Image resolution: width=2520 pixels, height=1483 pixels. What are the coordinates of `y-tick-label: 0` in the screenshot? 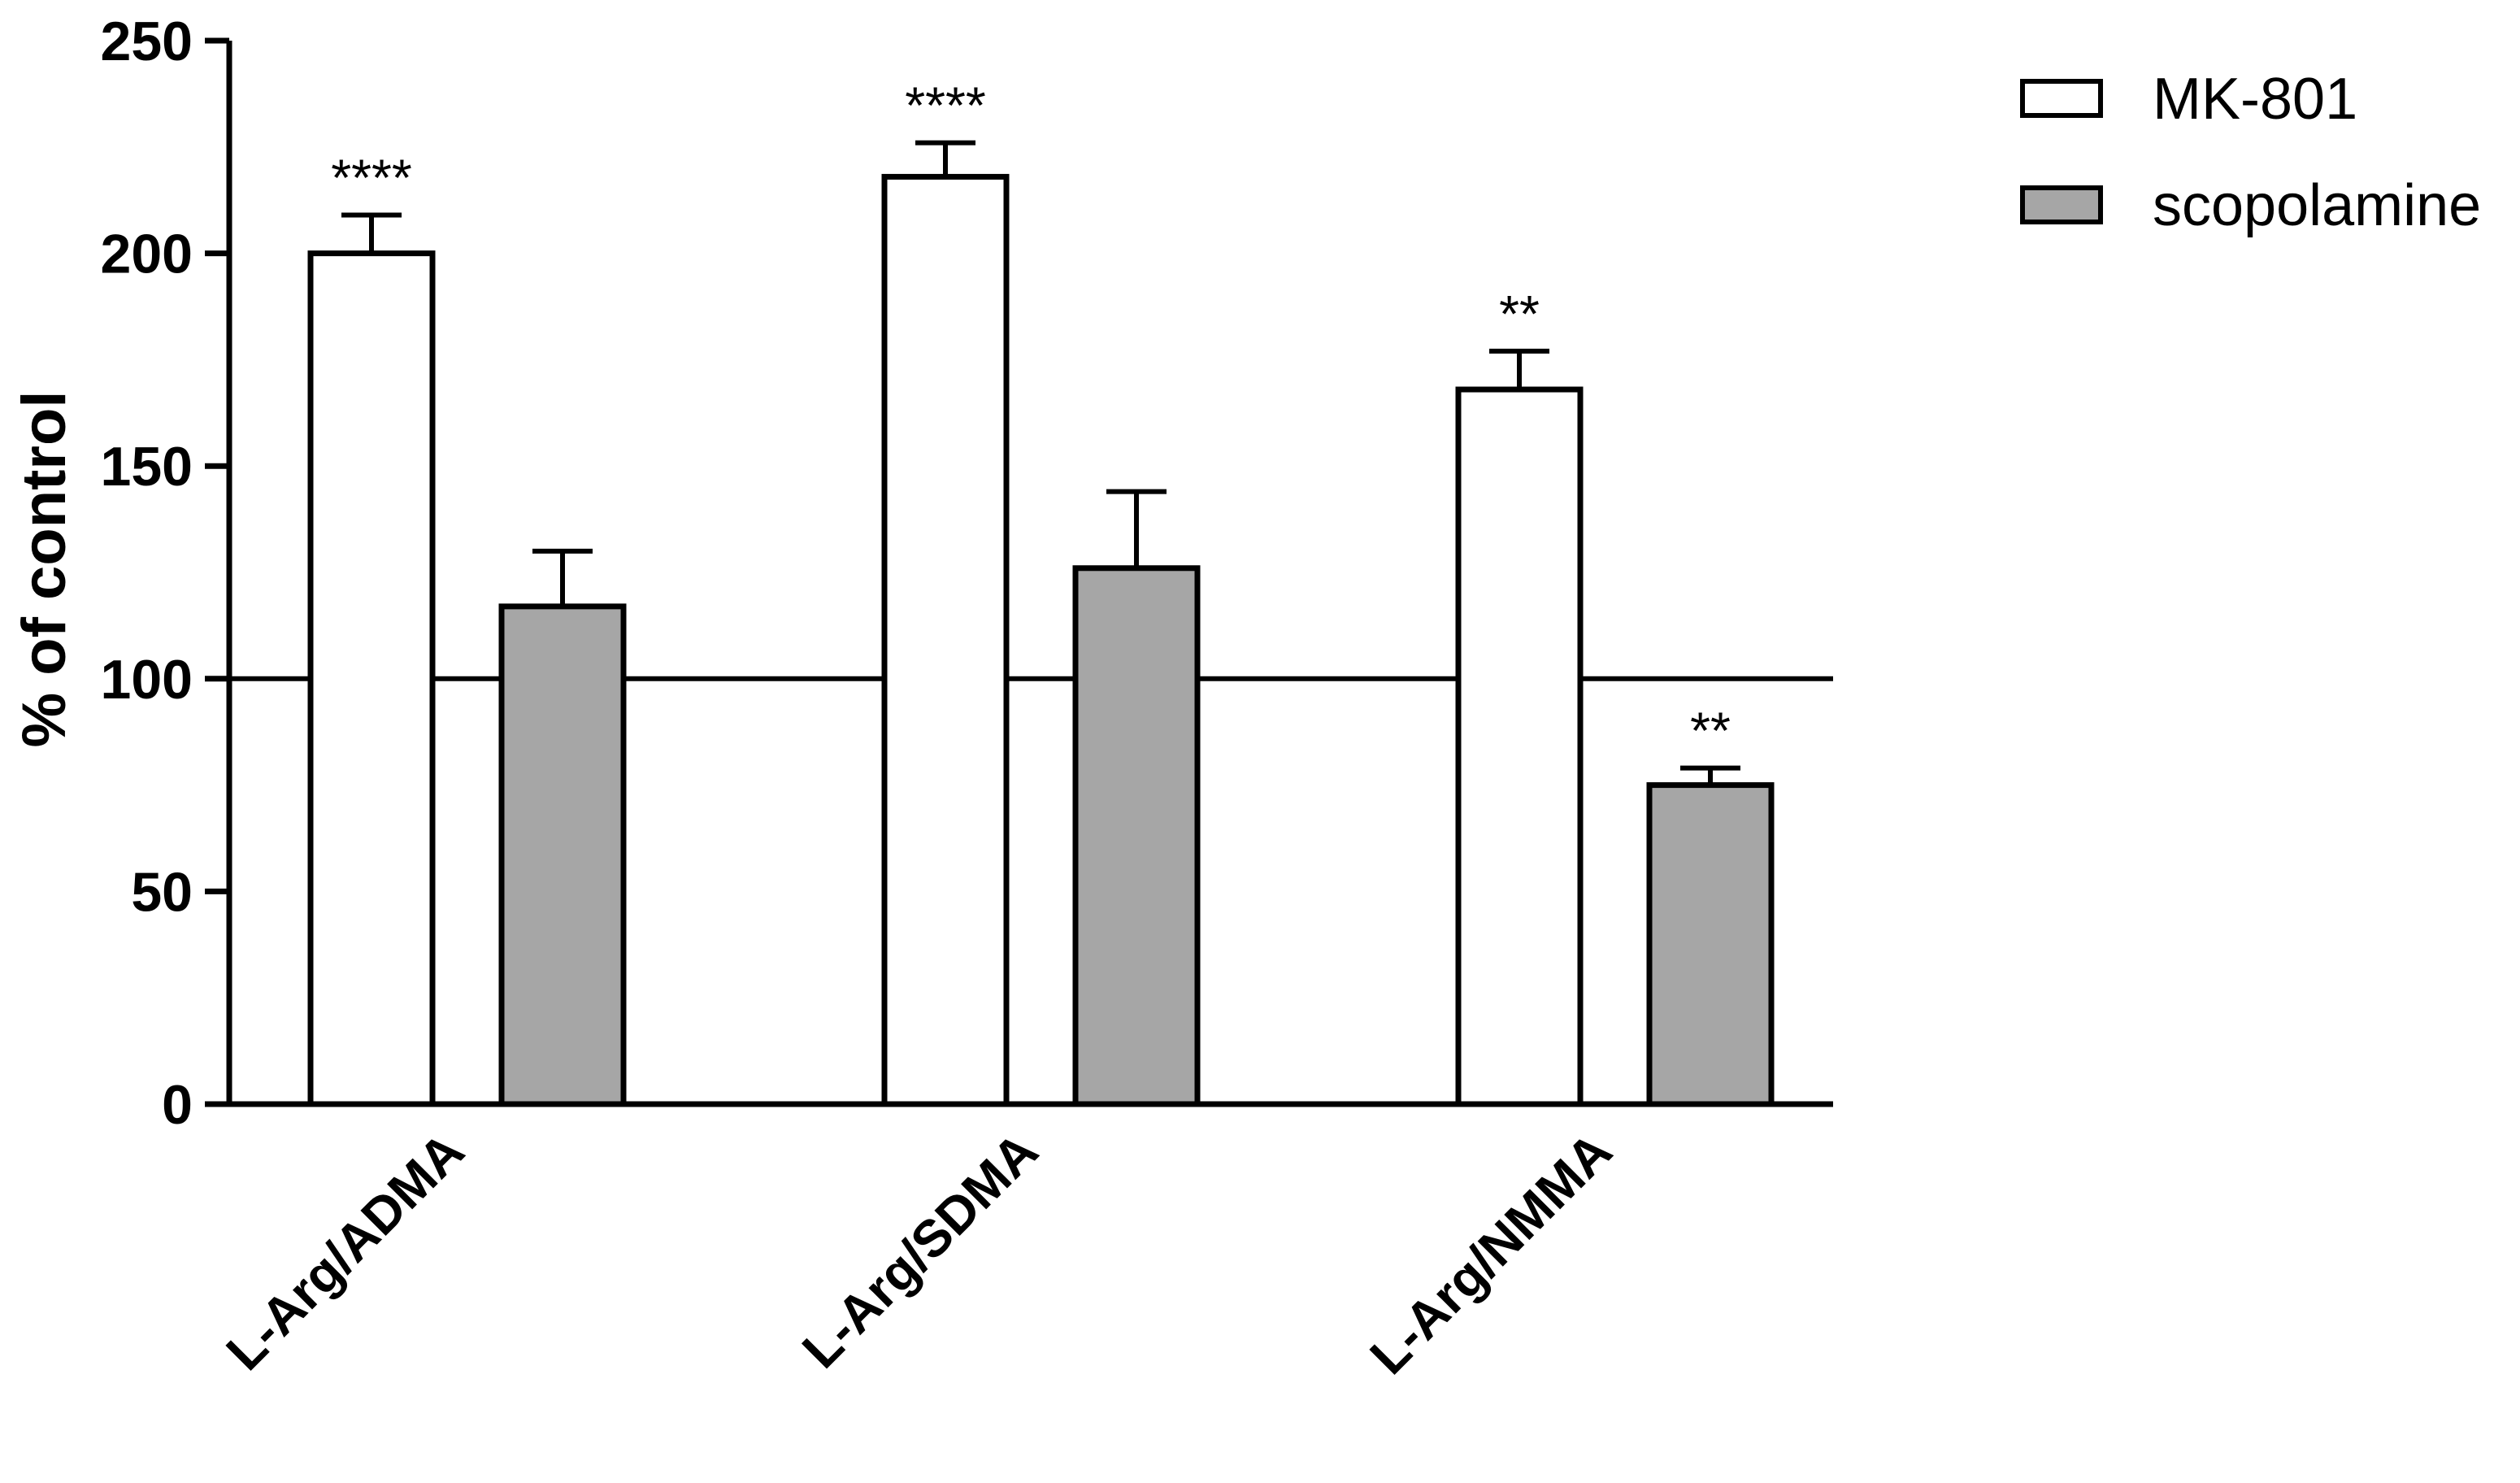 It's located at (177, 1105).